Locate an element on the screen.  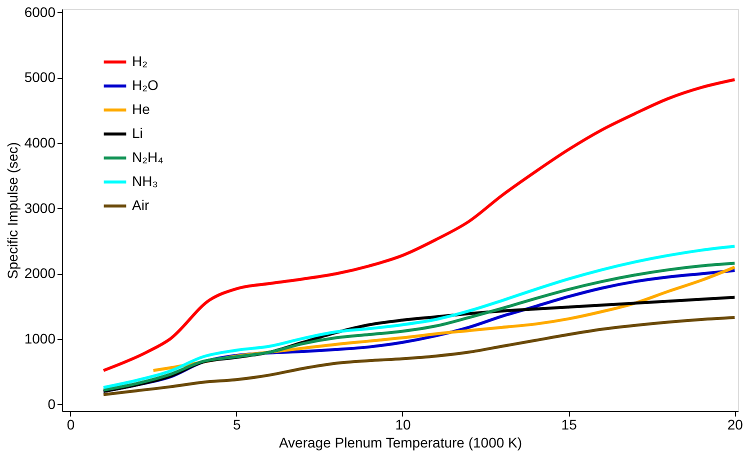
legend-label: H₂O is located at coordinates (145, 85).